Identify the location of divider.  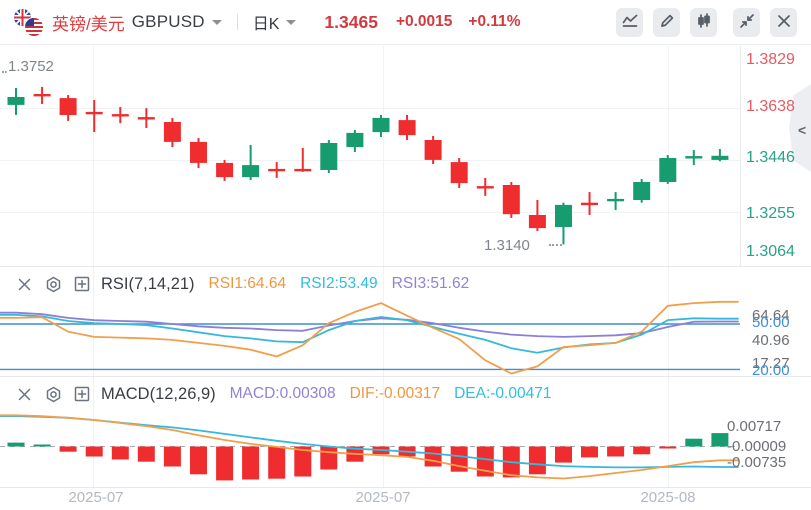
(237, 22).